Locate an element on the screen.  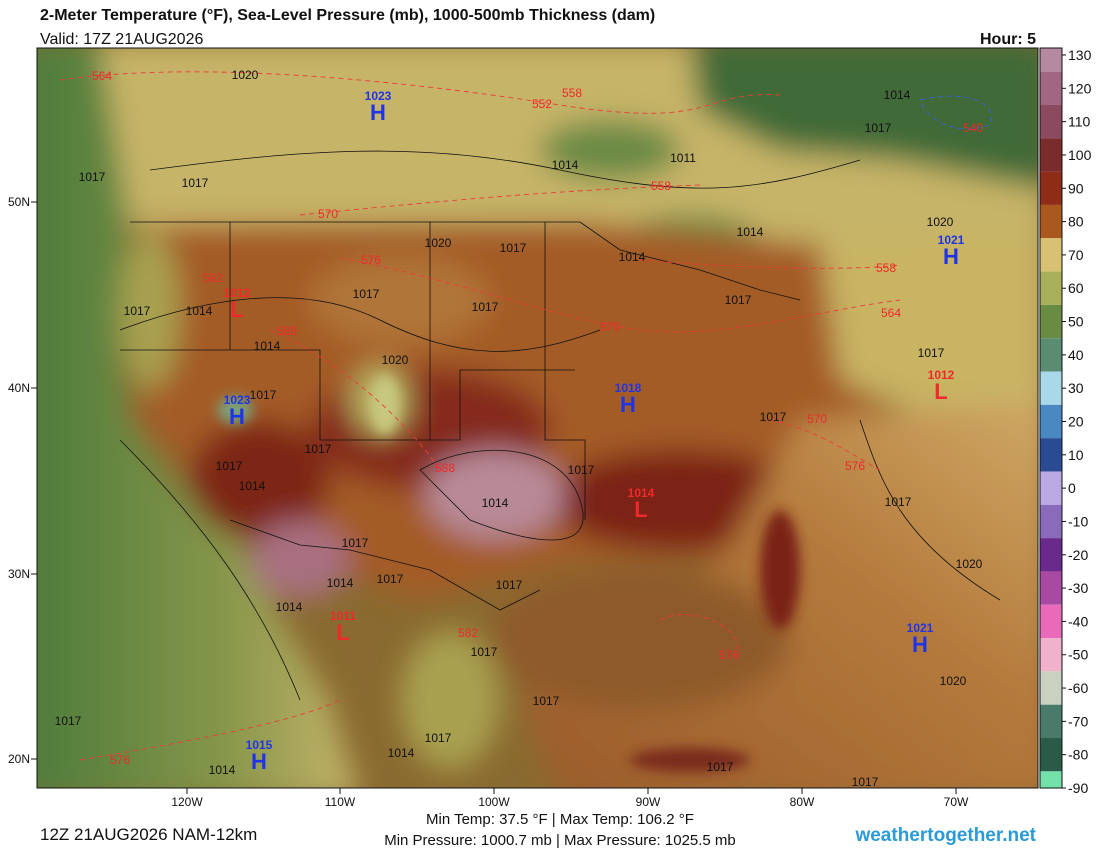
low-center-pressure: 1012 is located at coordinates (941, 375).